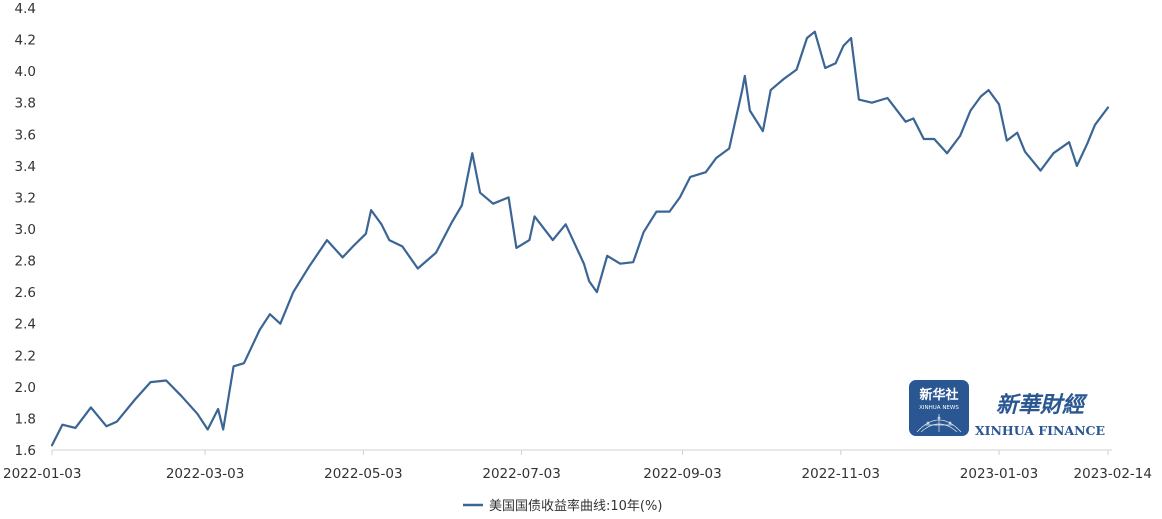 Image resolution: width=1162 pixels, height=519 pixels. Describe the element at coordinates (938, 395) in the screenshot. I see `logo-badge-cn-text: 新华社` at that location.